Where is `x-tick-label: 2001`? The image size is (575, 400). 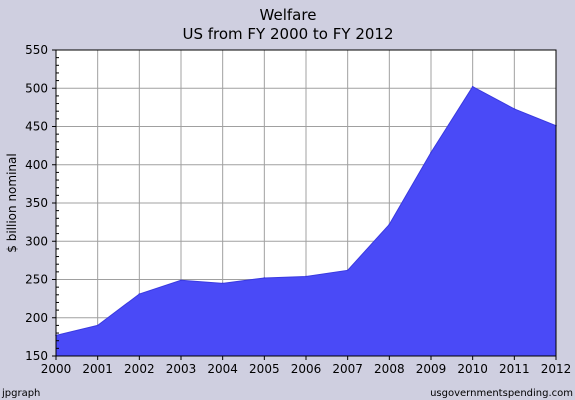 x-tick-label: 2001 is located at coordinates (97, 369).